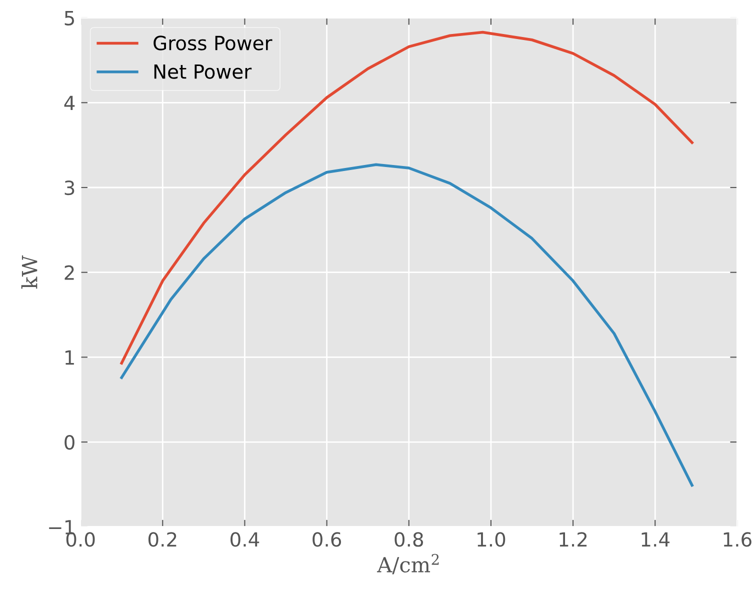  I want to click on y-axis-title: kW, so click(29, 272).